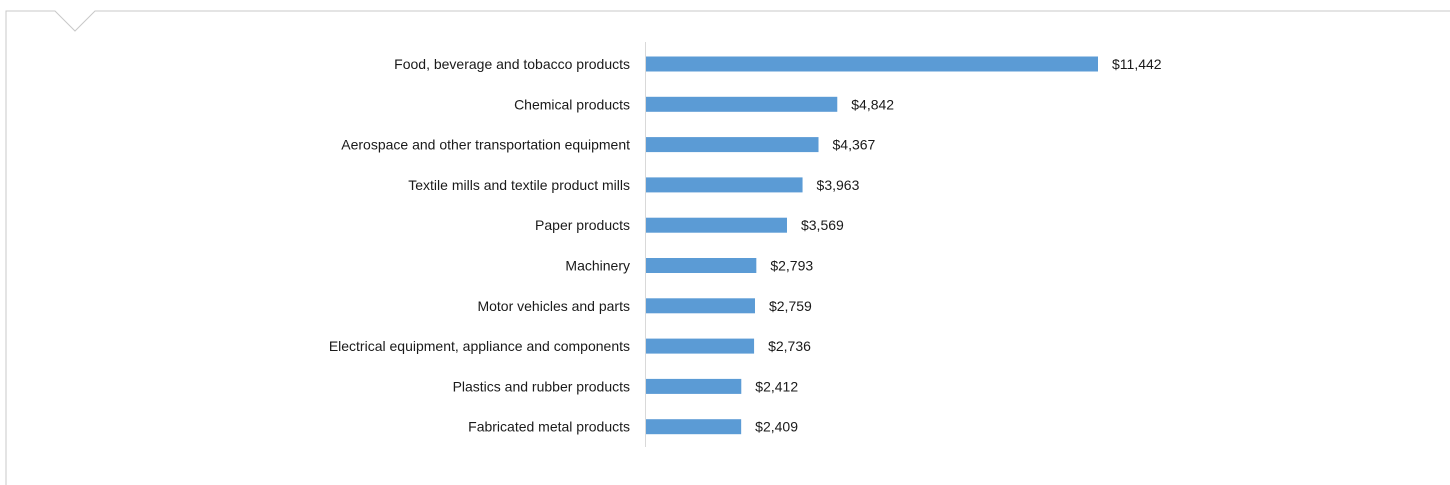  I want to click on value-label: $11,442, so click(1137, 64).